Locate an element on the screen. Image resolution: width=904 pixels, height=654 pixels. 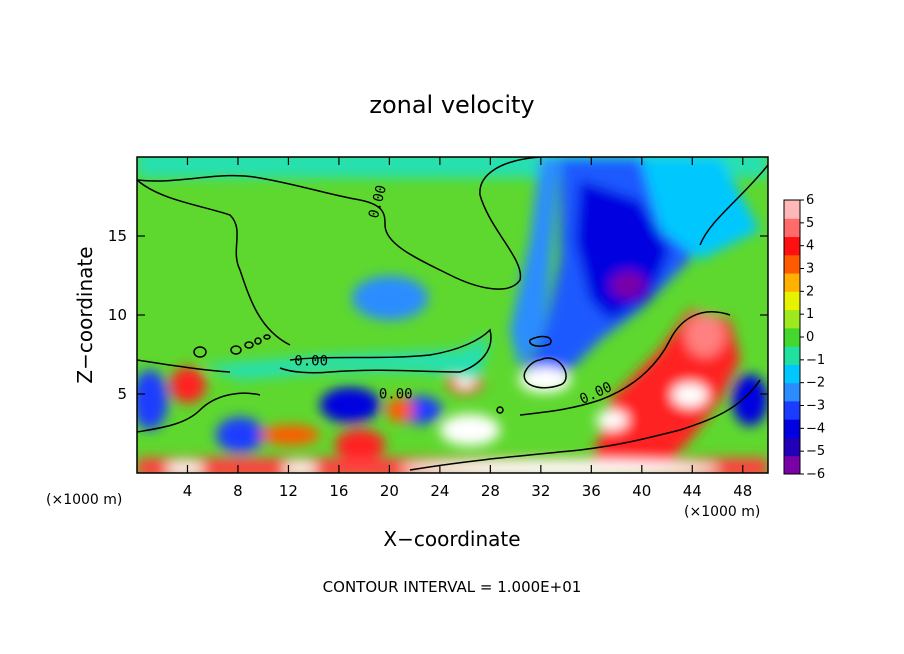
colorbar-tick-label: −2 is located at coordinates (815, 383).